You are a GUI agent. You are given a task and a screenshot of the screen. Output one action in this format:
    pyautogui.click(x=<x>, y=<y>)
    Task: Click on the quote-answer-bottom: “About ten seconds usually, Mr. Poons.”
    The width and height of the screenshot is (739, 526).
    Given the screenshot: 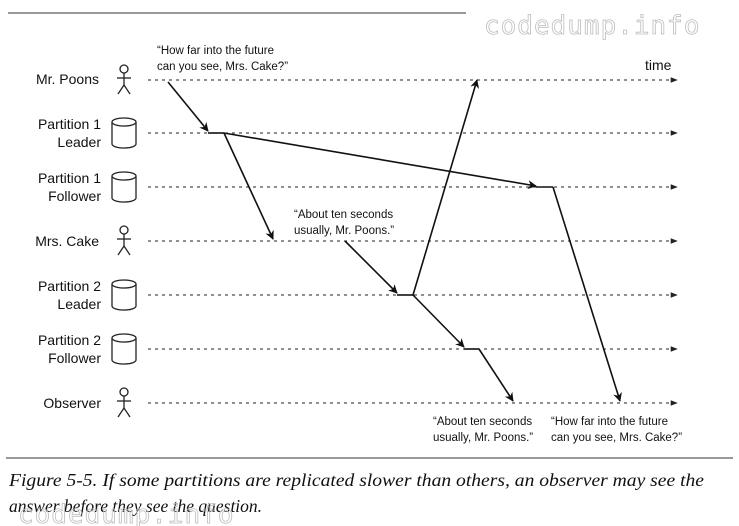 What is the action you would take?
    pyautogui.click(x=483, y=430)
    